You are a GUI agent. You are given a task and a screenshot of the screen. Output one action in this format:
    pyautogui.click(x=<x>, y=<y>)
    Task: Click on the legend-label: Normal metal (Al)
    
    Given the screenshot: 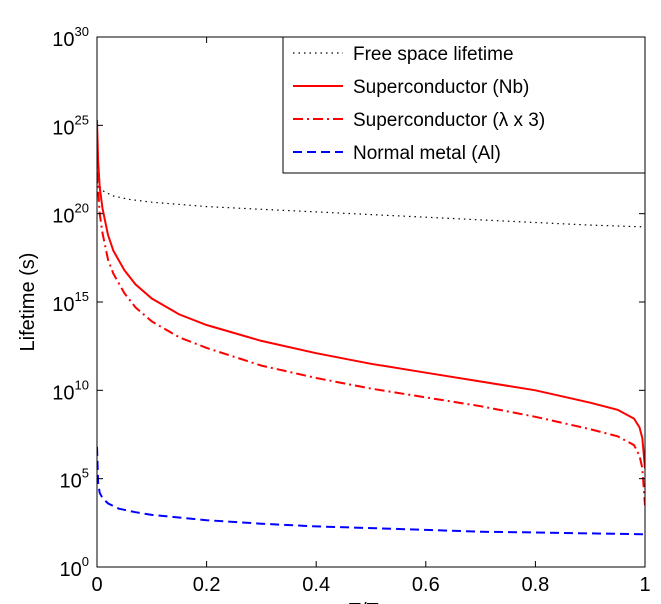 What is the action you would take?
    pyautogui.click(x=427, y=153)
    